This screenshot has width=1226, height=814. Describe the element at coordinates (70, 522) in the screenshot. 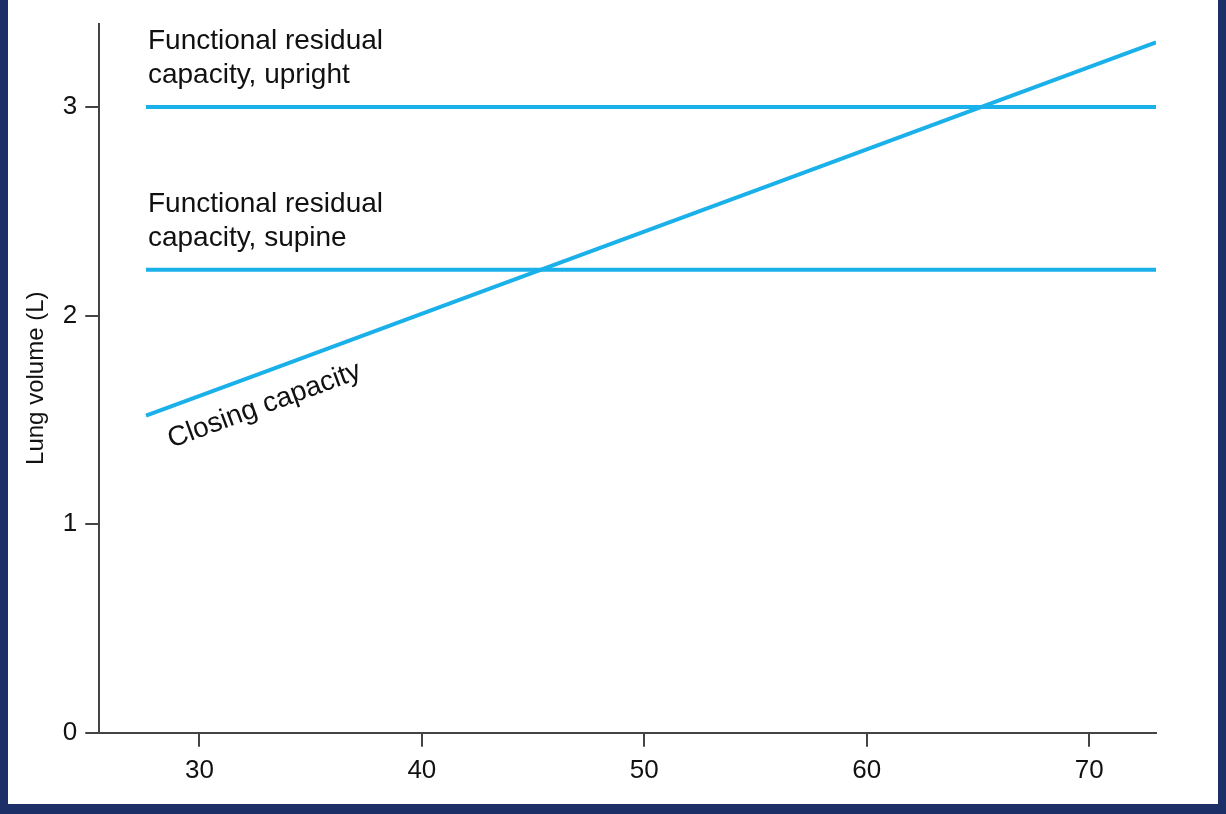

I see `y-tick-label: 1` at that location.